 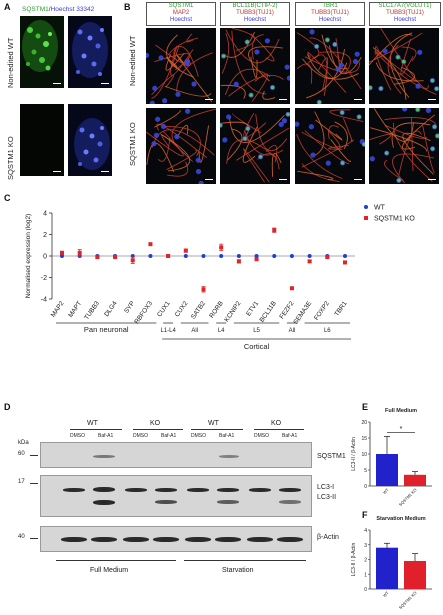 I want to click on header-col2-line1: BCL11B(CTIP-2), so click(x=255, y=6).